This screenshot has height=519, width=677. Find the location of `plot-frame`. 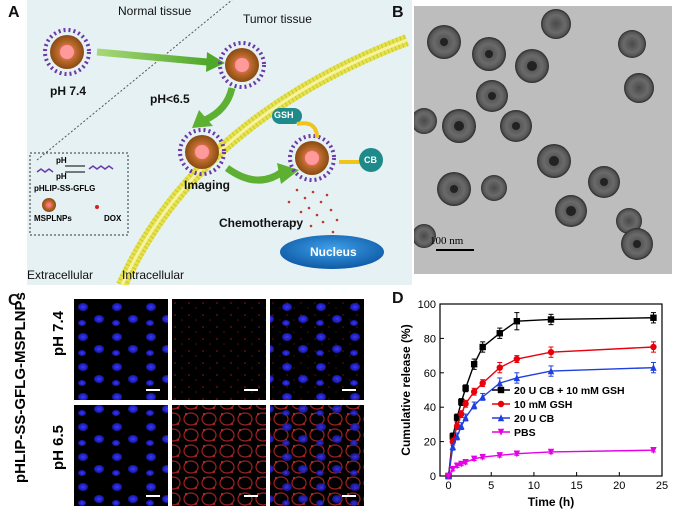

plot-frame is located at coordinates (551, 390).